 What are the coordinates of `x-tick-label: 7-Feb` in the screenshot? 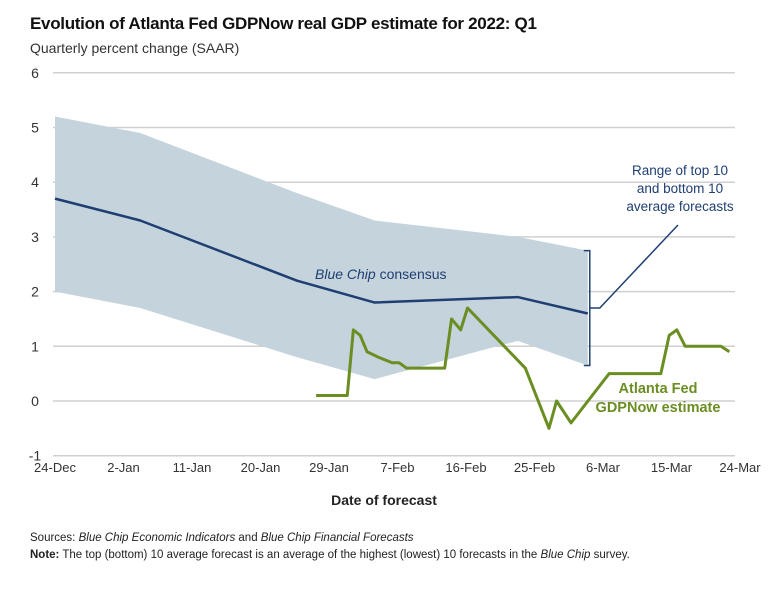 It's located at (398, 467).